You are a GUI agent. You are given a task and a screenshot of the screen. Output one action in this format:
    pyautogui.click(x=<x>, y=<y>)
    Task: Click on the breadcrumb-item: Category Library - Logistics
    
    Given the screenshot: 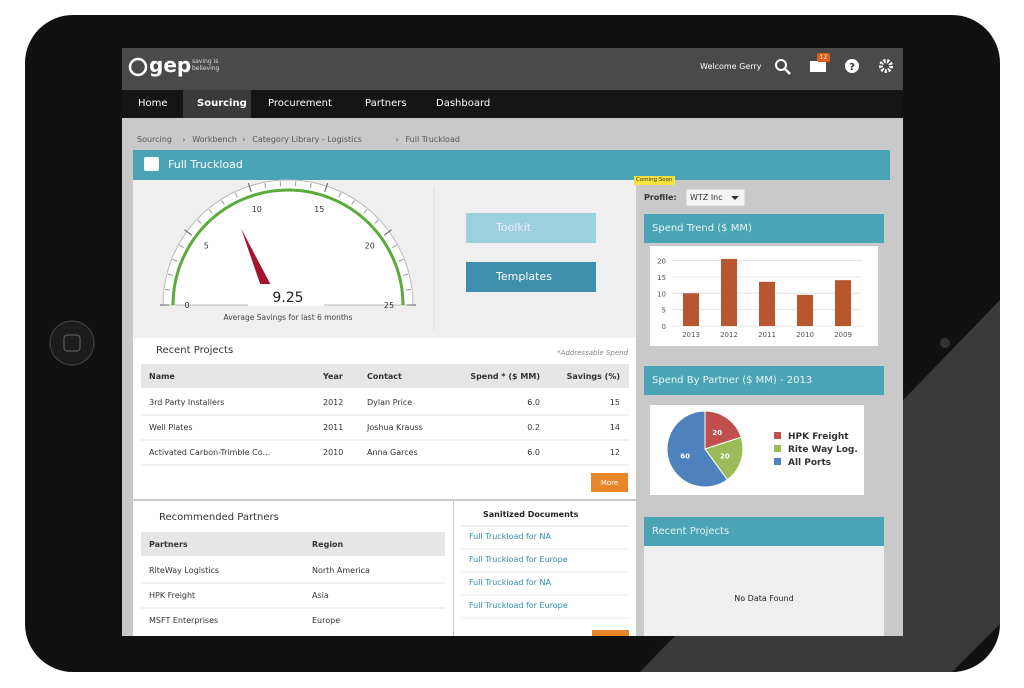 What is the action you would take?
    pyautogui.click(x=307, y=139)
    